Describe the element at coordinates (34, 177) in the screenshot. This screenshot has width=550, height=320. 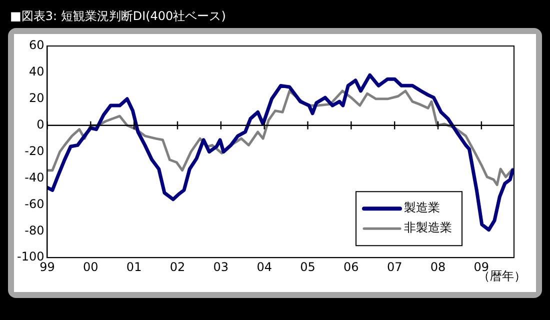
I see `y-tick-label: -40` at that location.